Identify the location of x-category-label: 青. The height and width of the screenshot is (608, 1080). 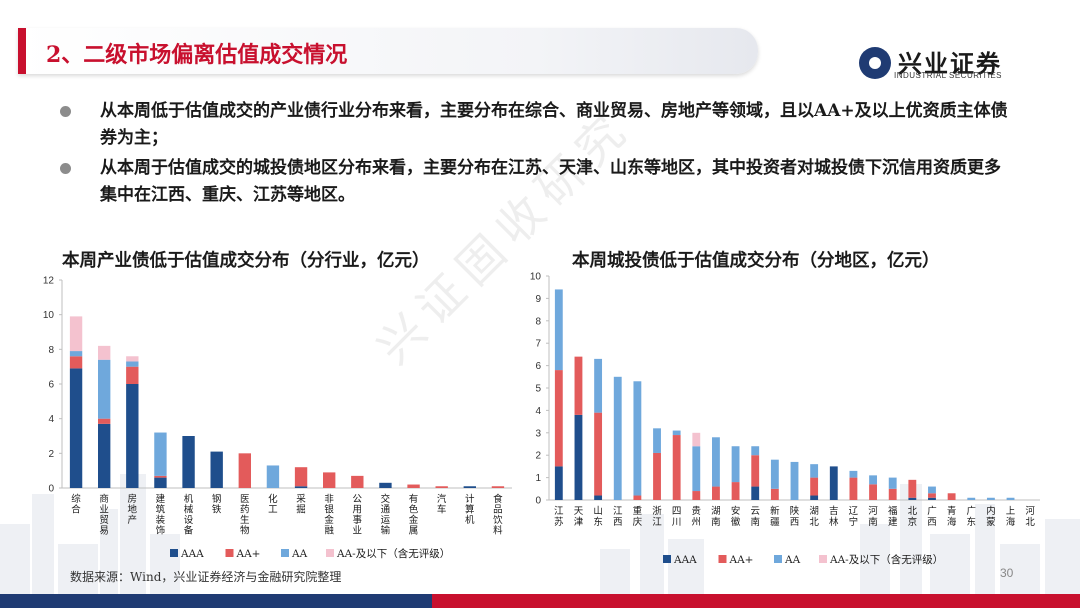
(952, 511).